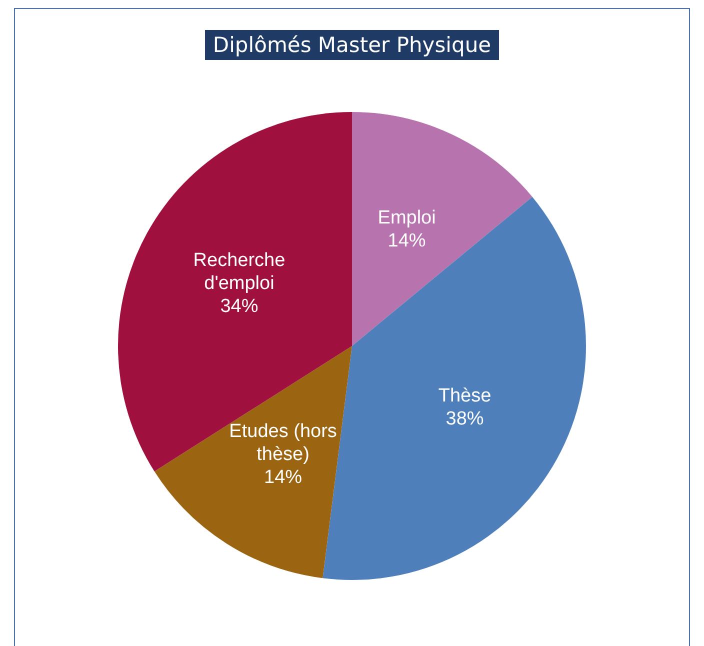  I want to click on data-label: 38%, so click(465, 419).